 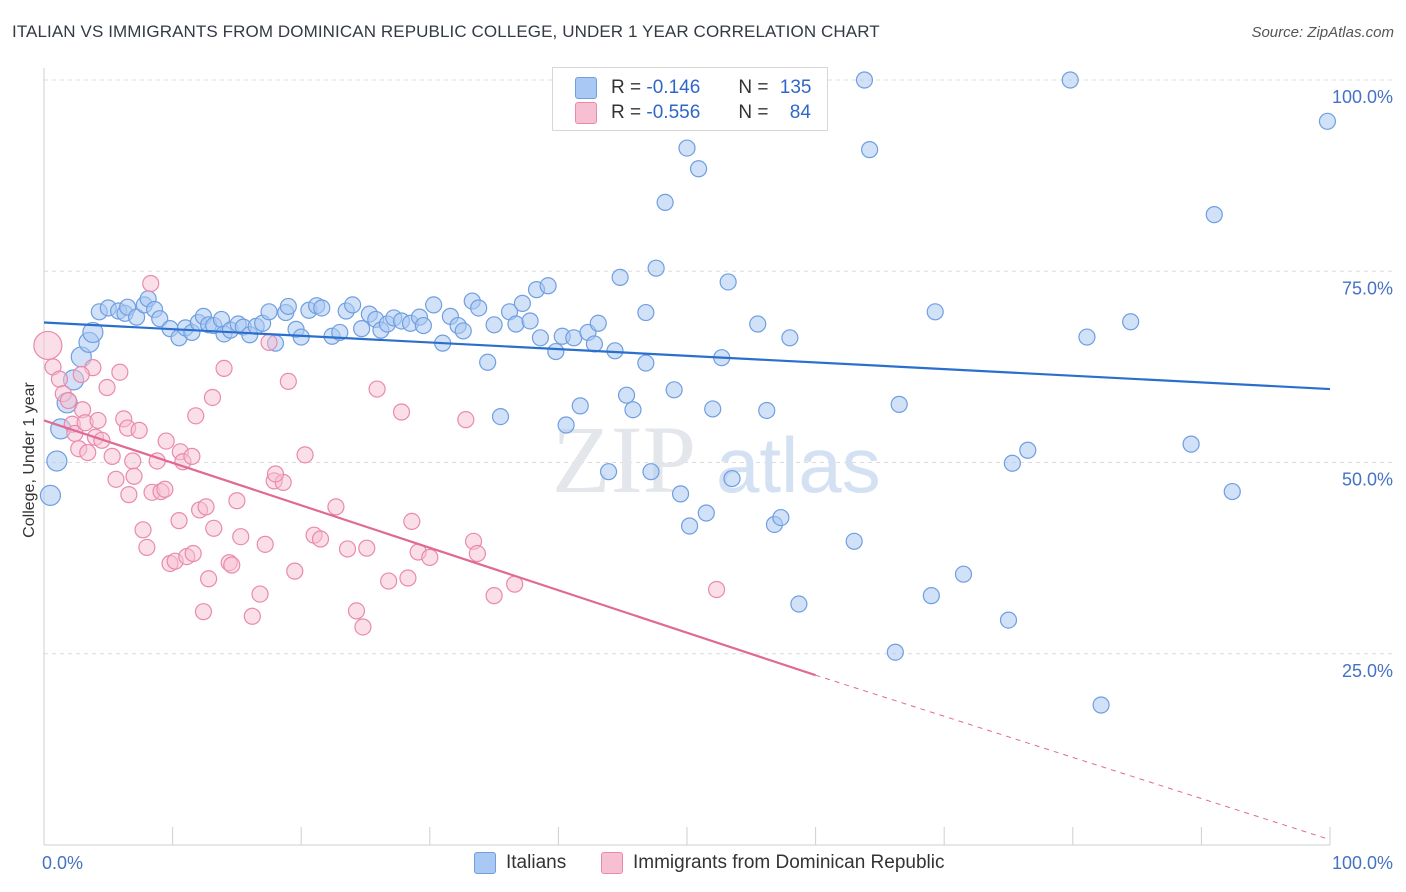 I want to click on series-legend-italians: Italians, so click(x=520, y=863).